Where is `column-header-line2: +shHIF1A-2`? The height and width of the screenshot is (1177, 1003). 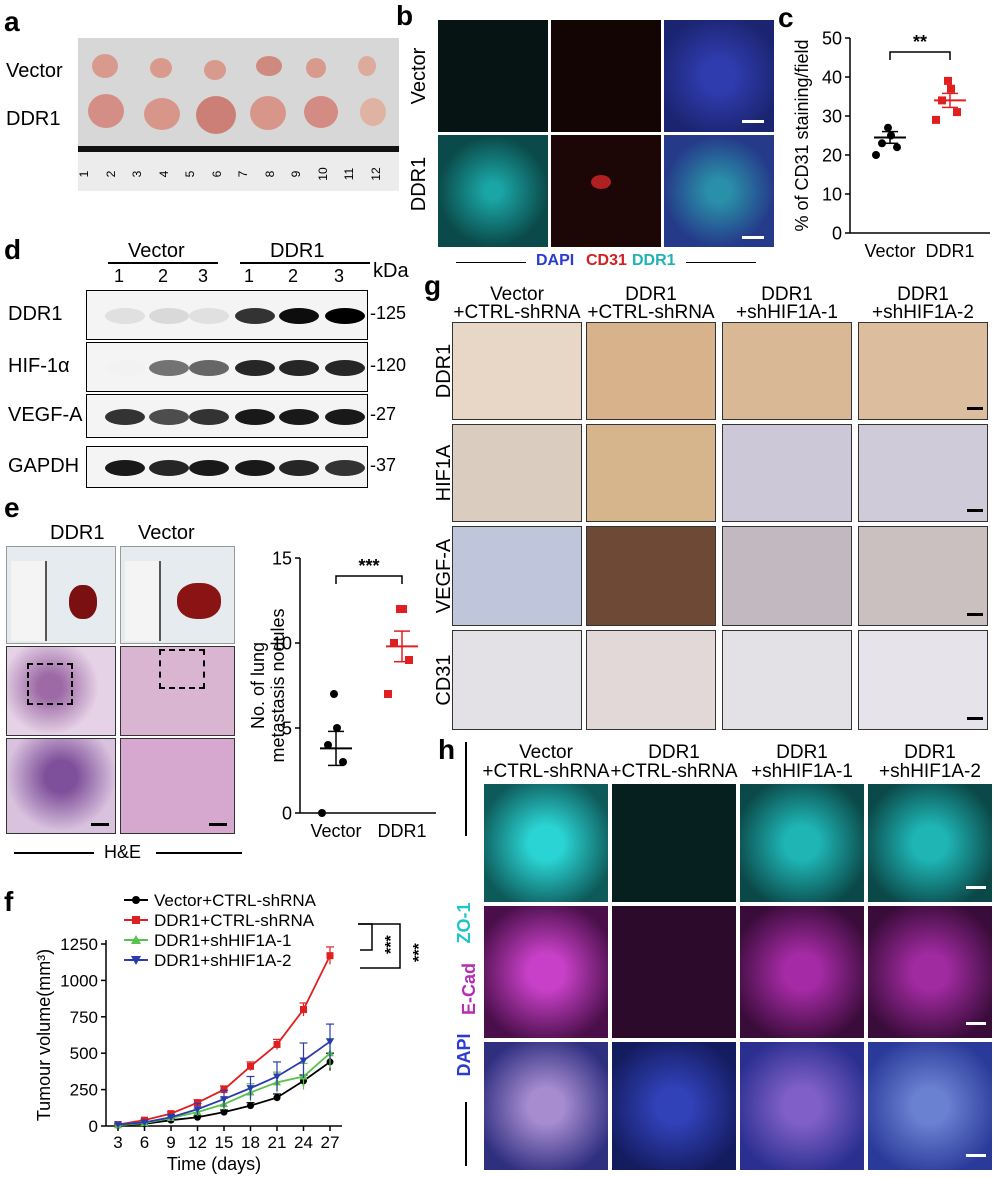
column-header-line2: +shHIF1A-2 is located at coordinates (923, 312).